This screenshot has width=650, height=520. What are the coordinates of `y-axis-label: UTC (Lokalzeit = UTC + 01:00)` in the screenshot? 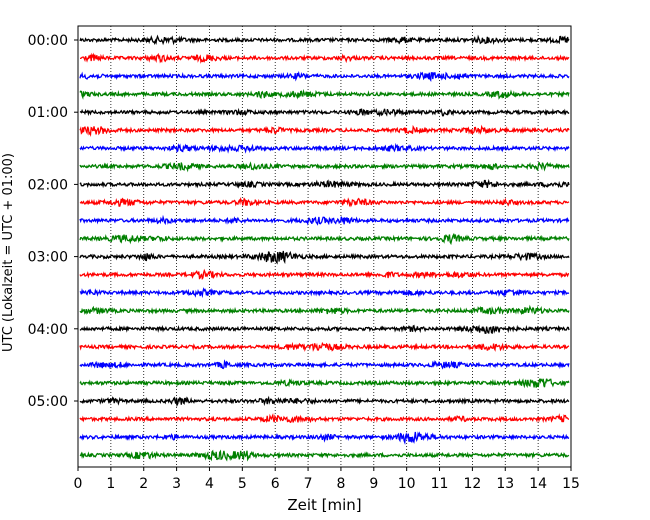 It's located at (8, 252).